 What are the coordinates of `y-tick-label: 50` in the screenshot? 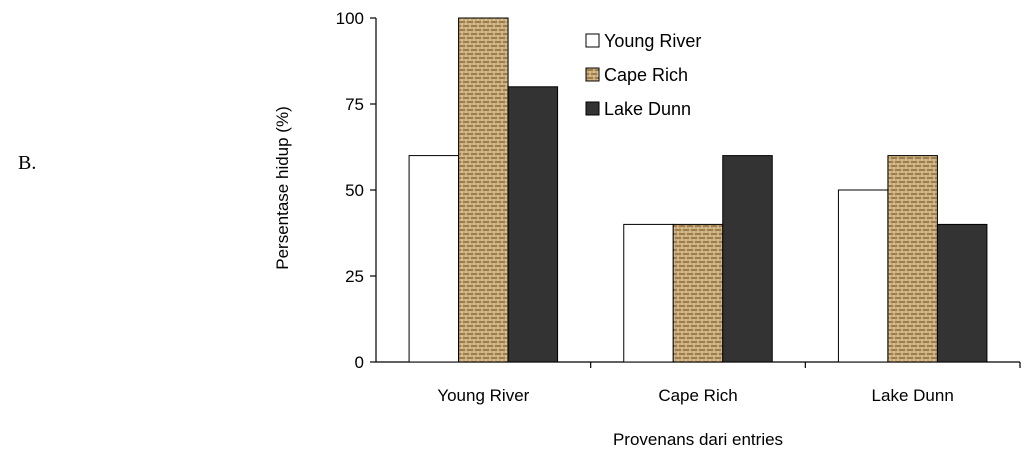 It's located at (354, 190).